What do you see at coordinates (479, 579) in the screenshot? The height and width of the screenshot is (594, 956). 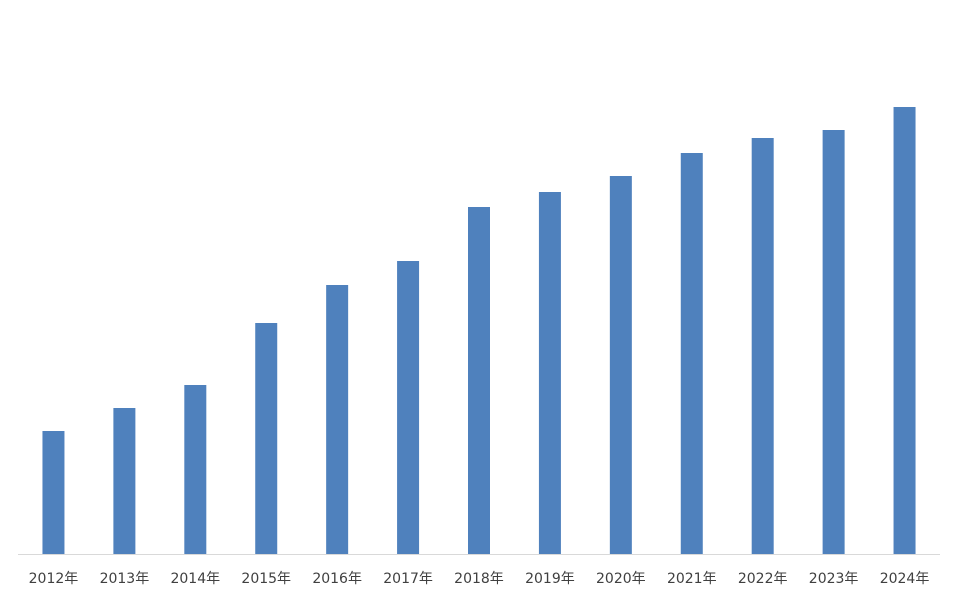 I see `x-tick-label: 2018年` at bounding box center [479, 579].